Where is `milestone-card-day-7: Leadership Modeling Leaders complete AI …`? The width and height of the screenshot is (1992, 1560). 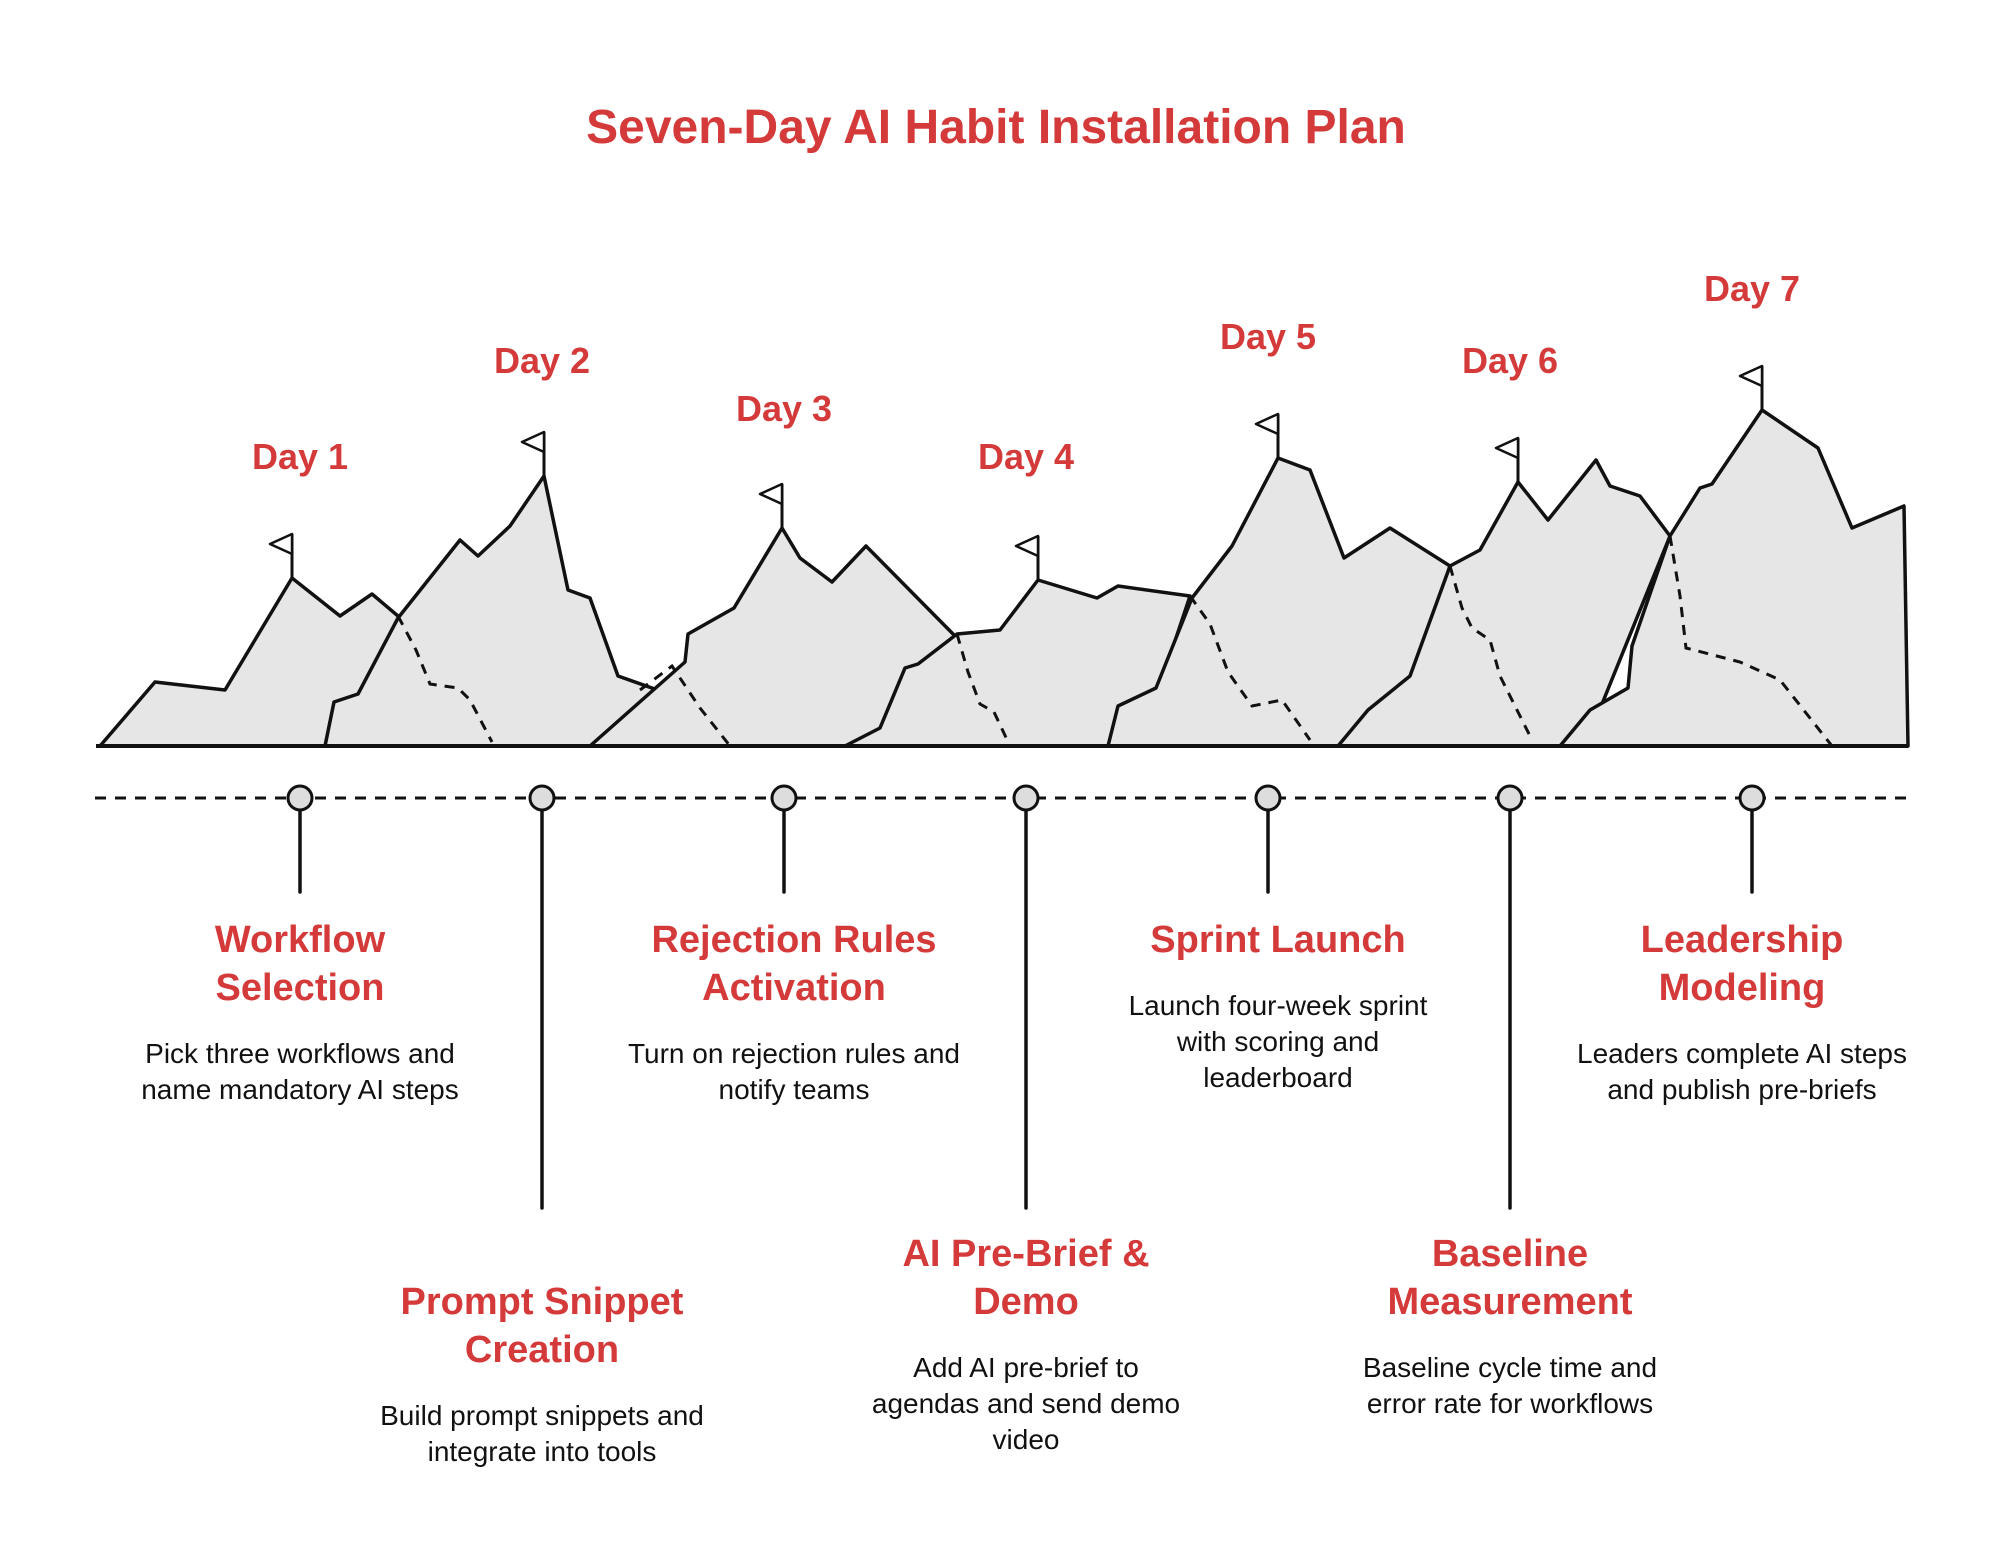
milestone-card-day-7: Leadership Modeling Leaders complete AI … is located at coordinates (1742, 1012).